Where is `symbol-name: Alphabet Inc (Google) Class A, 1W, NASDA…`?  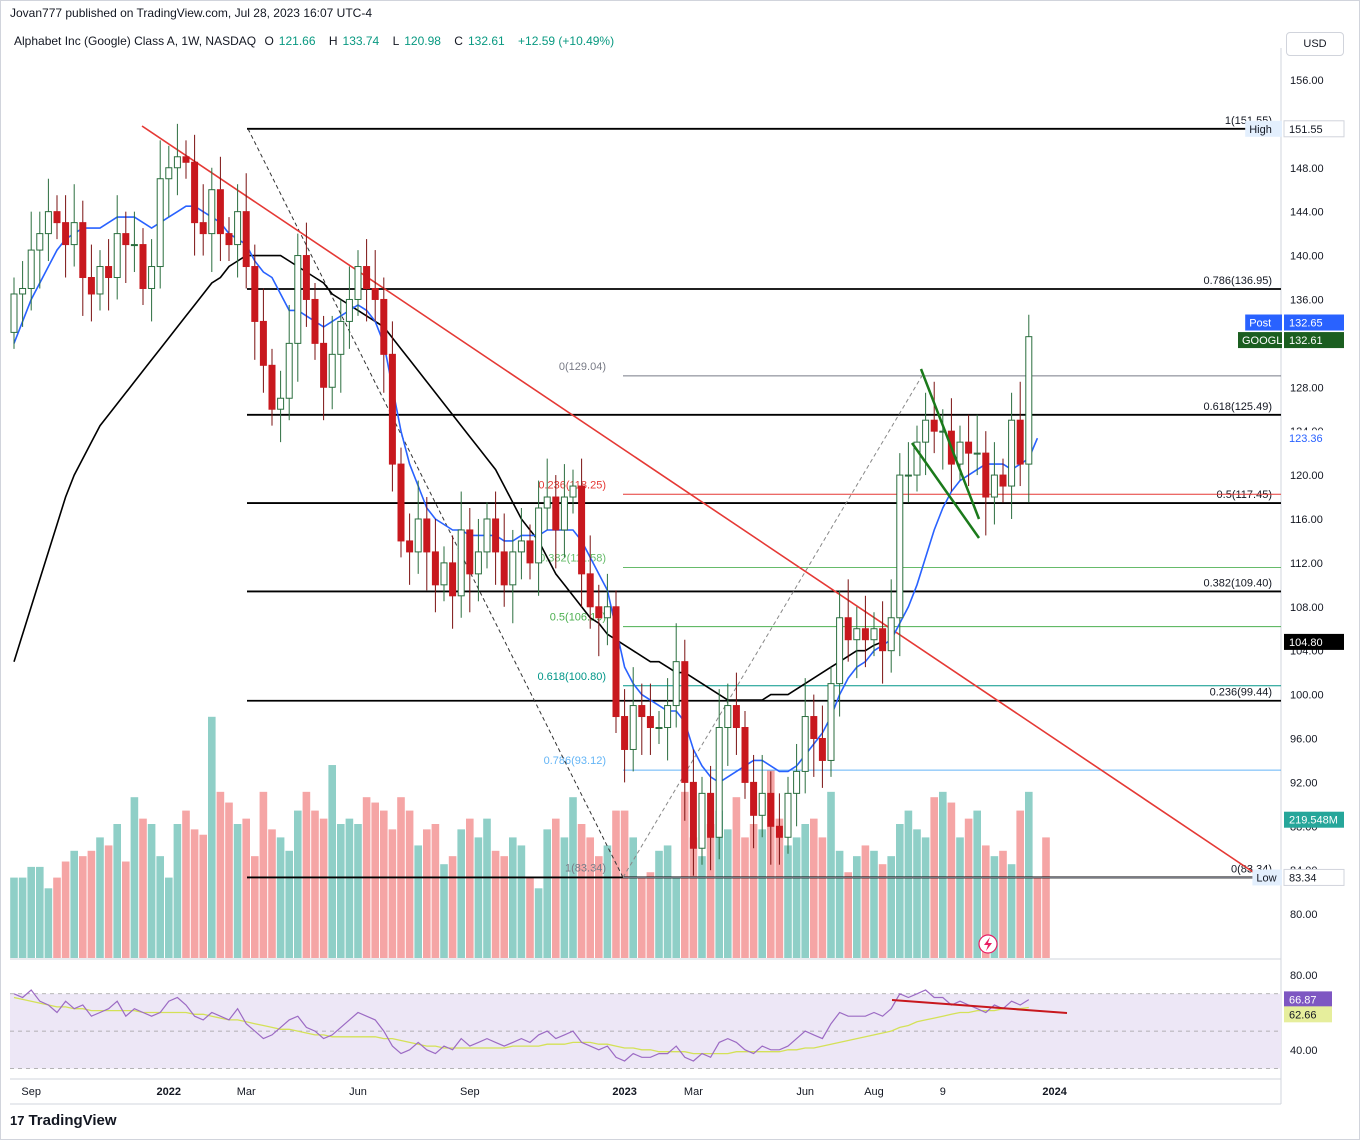 symbol-name: Alphabet Inc (Google) Class A, 1W, NASDA… is located at coordinates (135, 41).